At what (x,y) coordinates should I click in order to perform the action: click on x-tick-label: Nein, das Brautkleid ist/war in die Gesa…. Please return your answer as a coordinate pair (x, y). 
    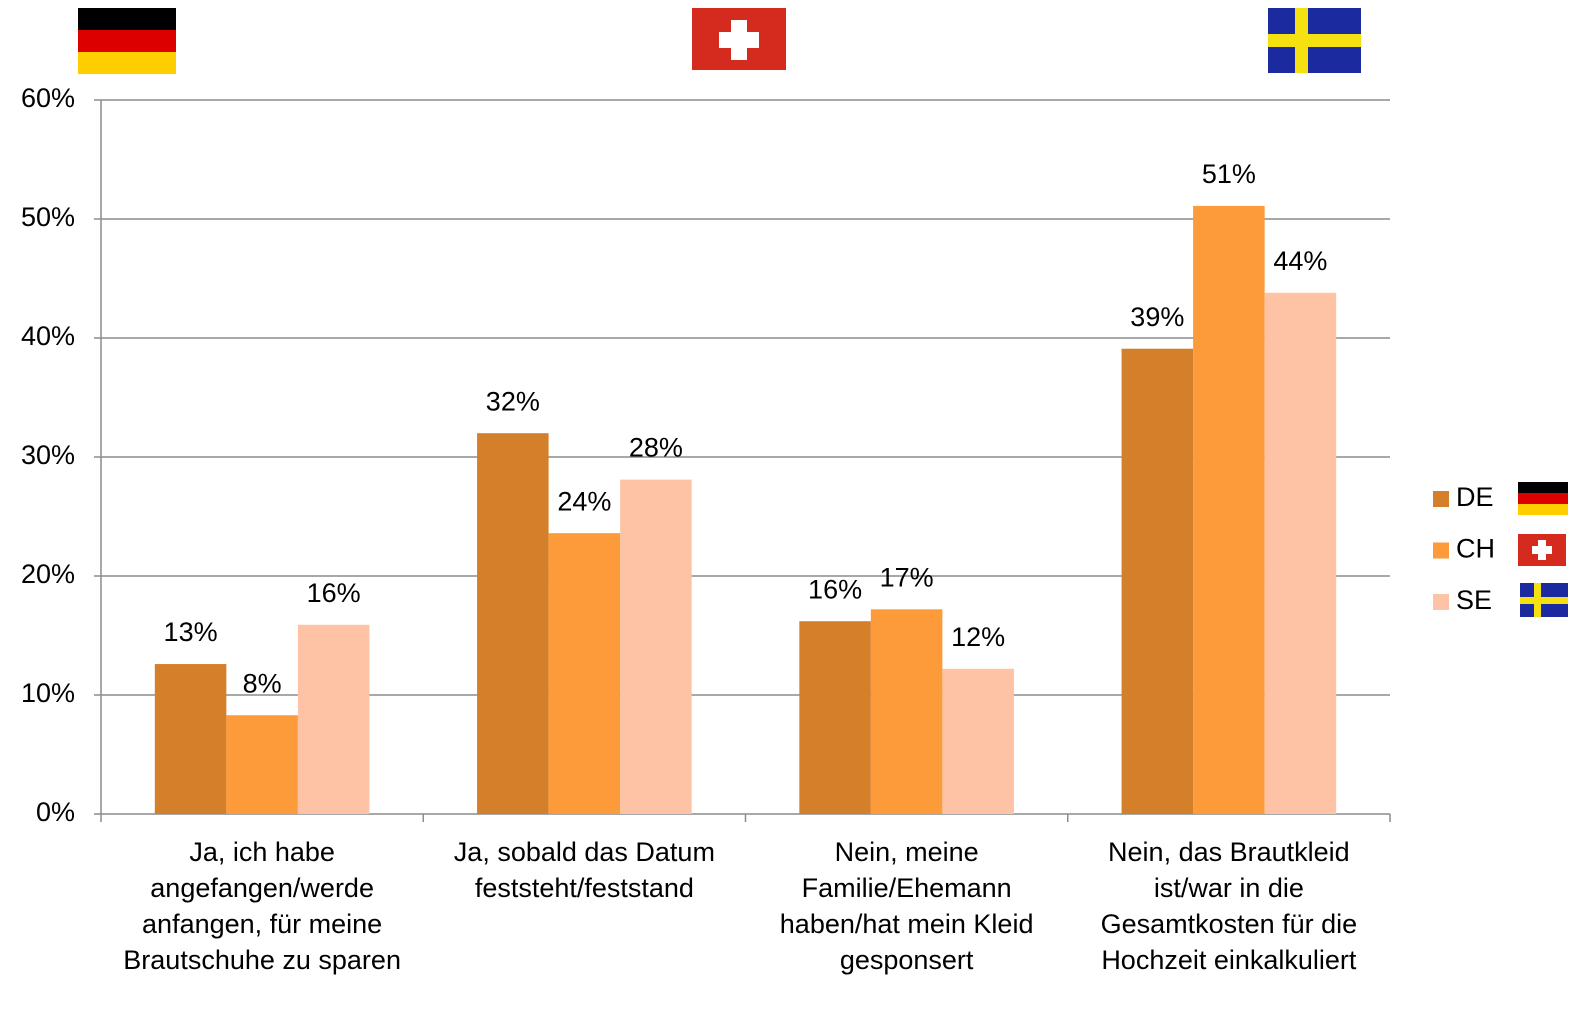
    Looking at the image, I should click on (1229, 906).